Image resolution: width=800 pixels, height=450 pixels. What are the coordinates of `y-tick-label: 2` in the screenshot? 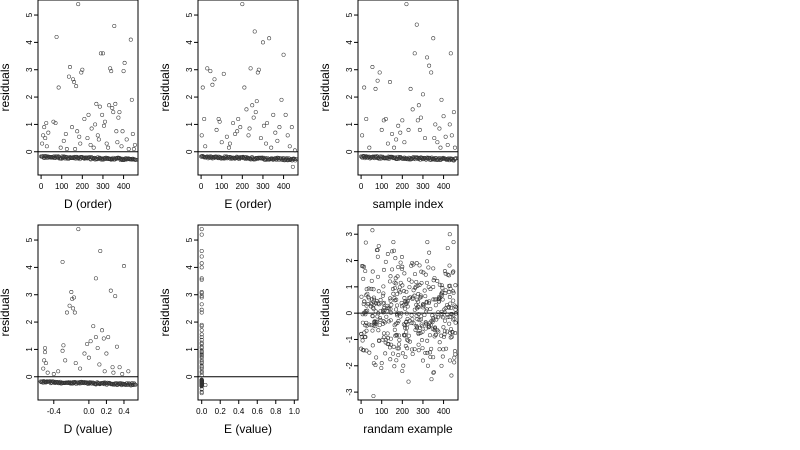 It's located at (349, 96).